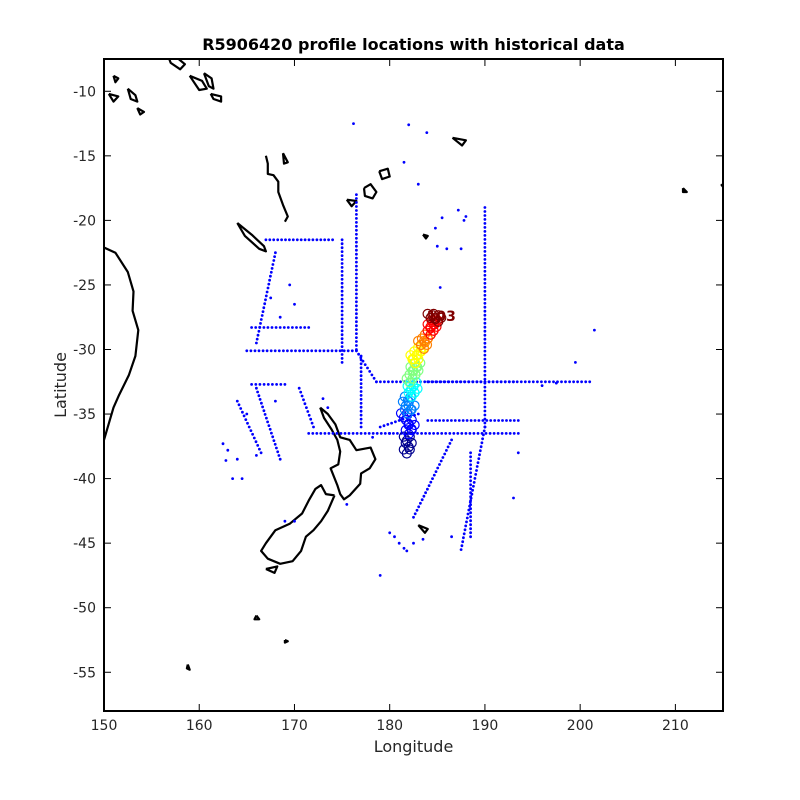 The height and width of the screenshot is (800, 800). I want to click on y-tick-label: -45, so click(84, 544).